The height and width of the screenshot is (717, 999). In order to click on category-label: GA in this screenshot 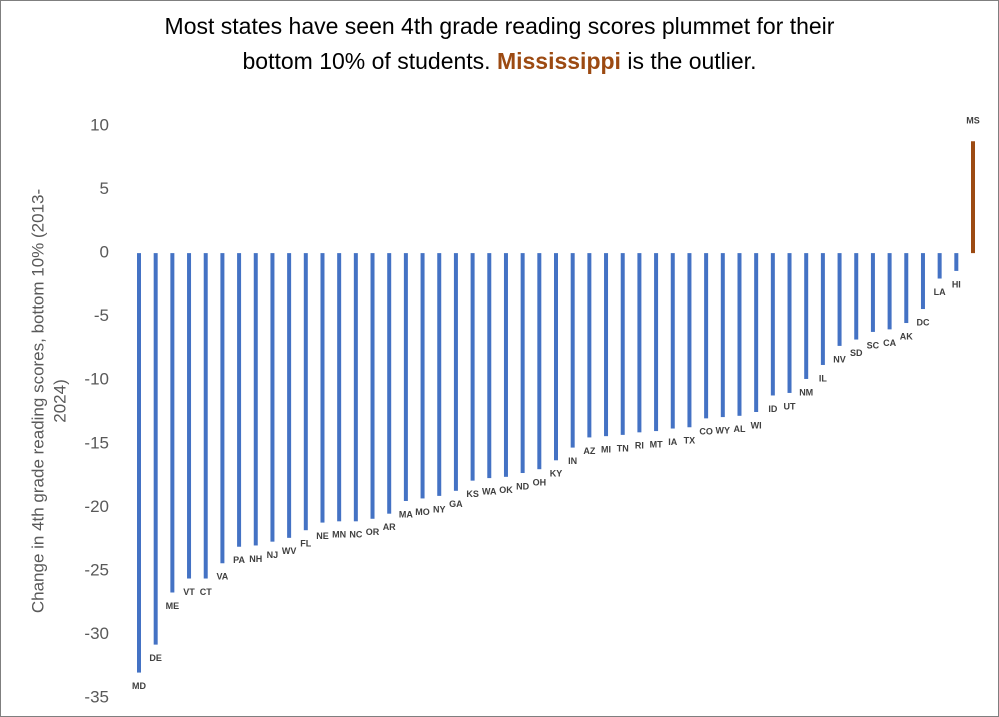, I will do `click(456, 504)`.